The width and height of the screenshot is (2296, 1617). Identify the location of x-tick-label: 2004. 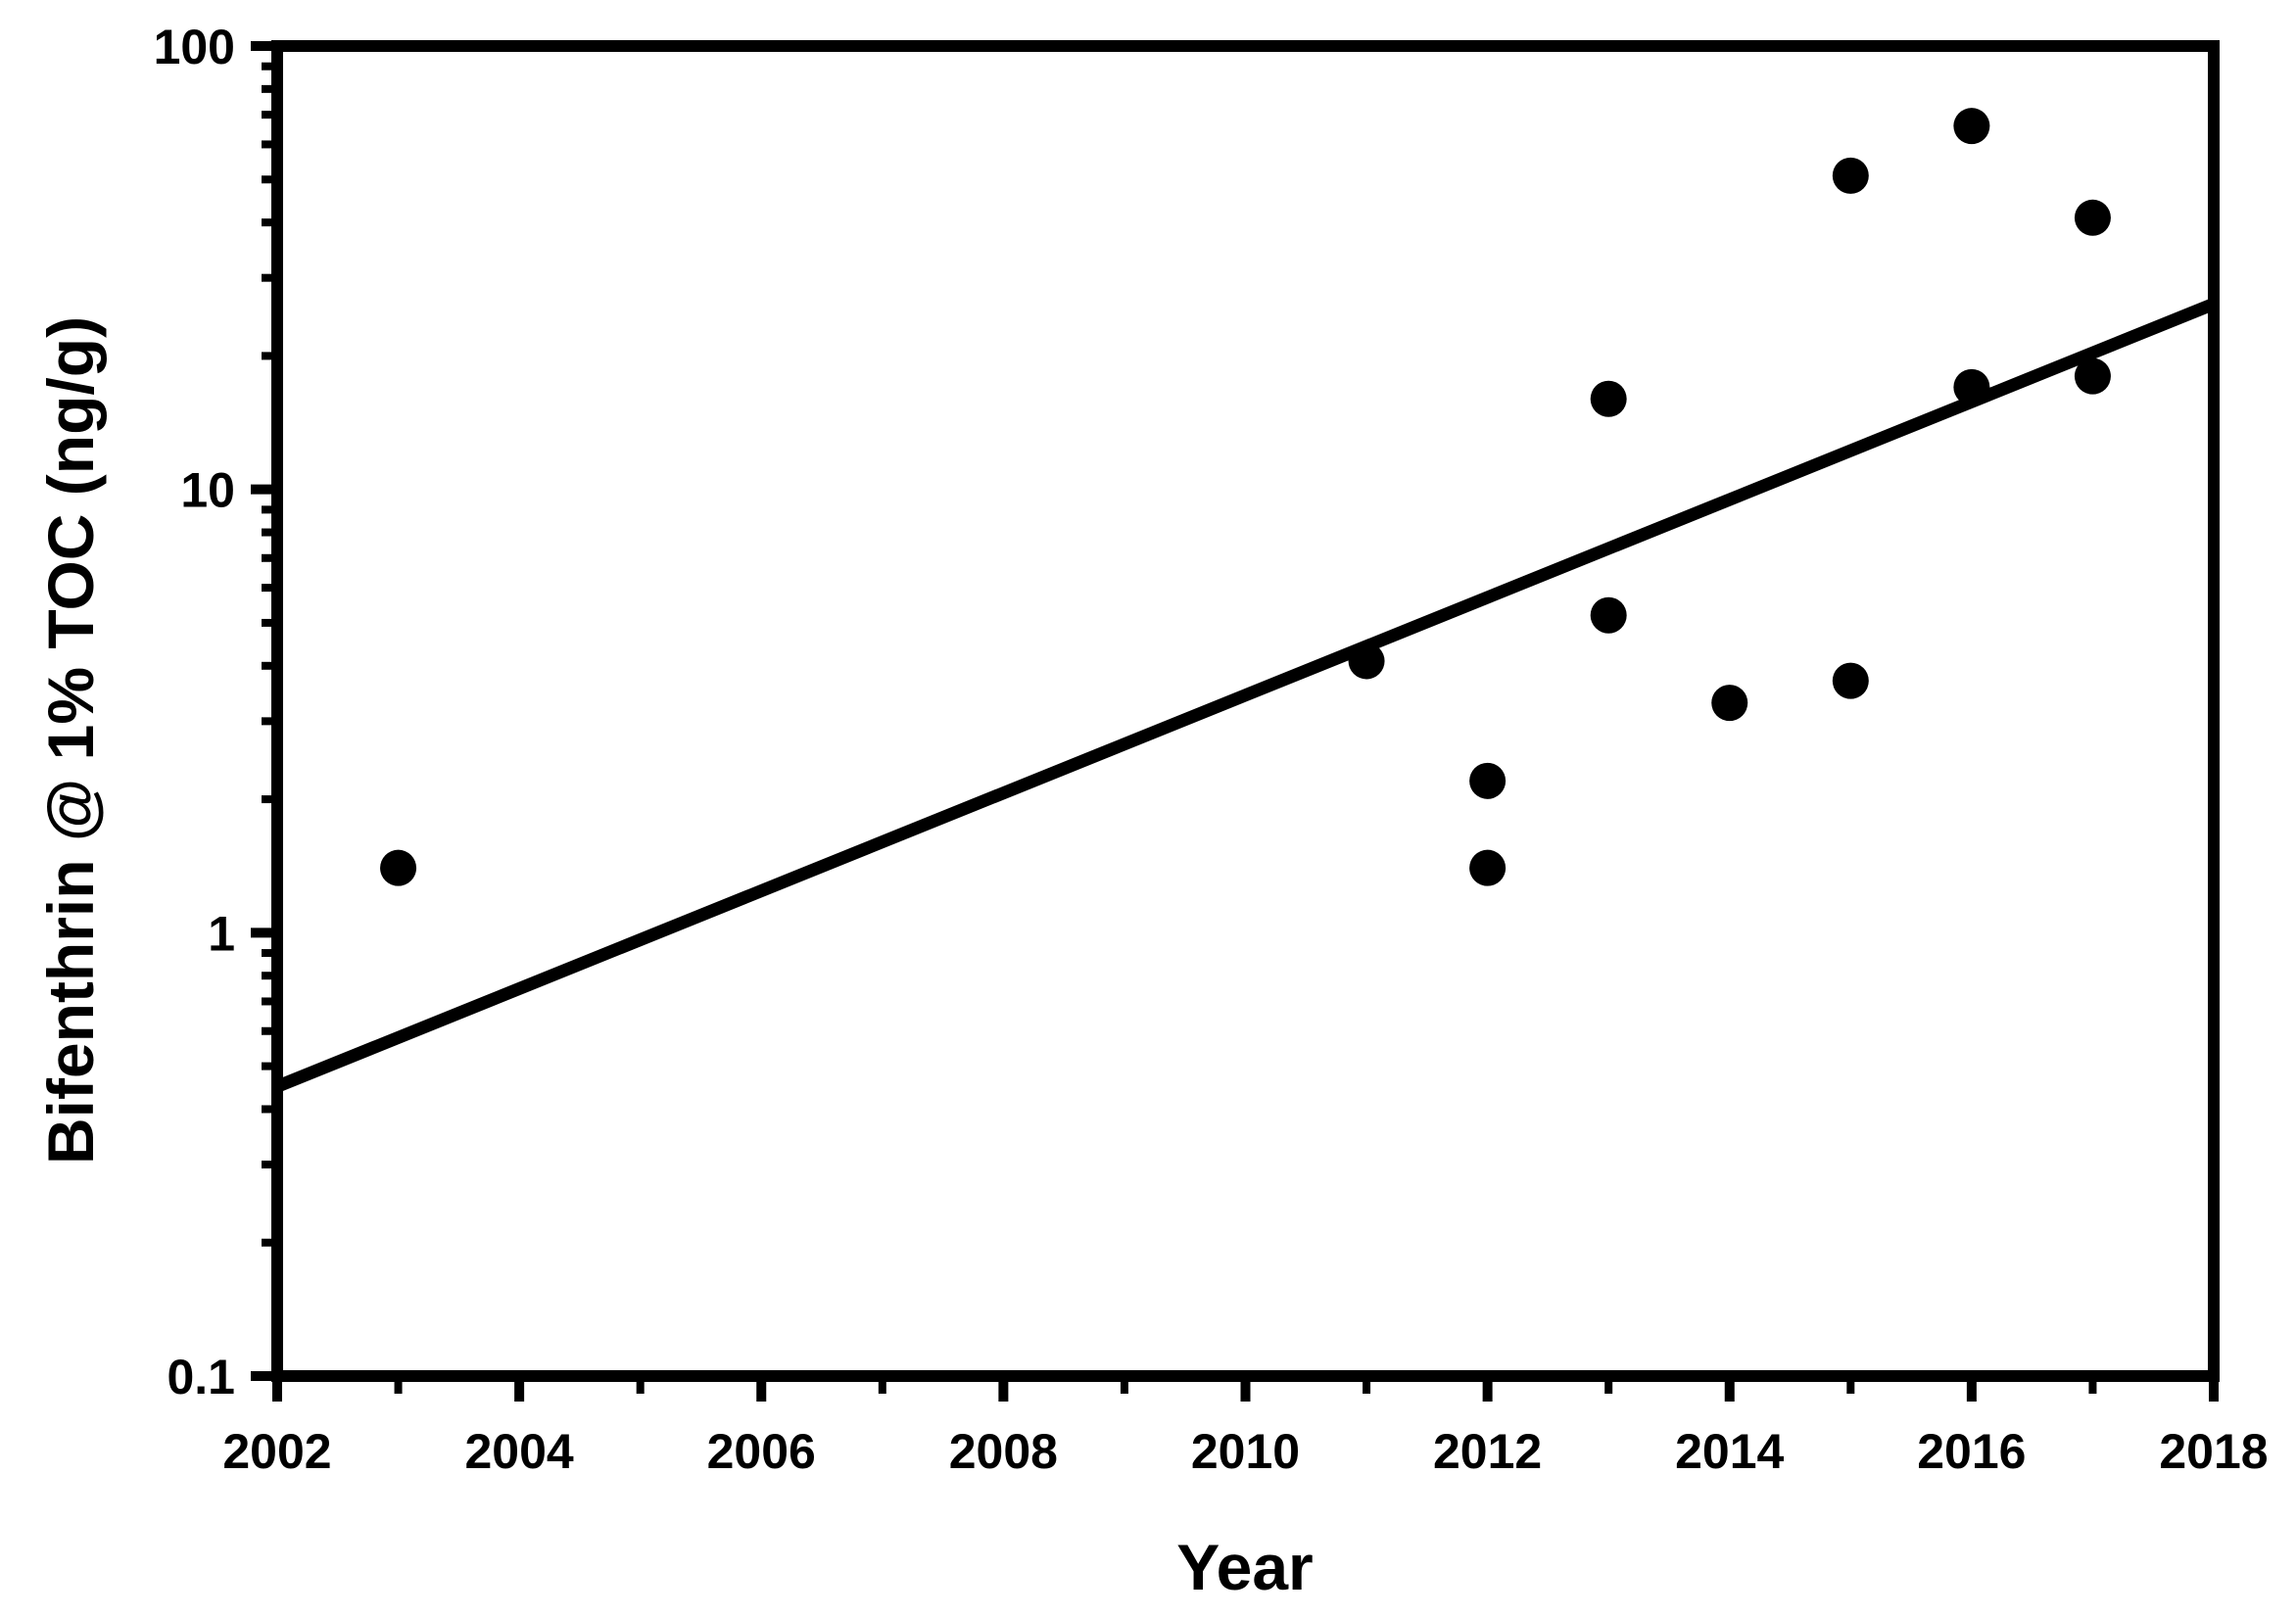
(520, 1451).